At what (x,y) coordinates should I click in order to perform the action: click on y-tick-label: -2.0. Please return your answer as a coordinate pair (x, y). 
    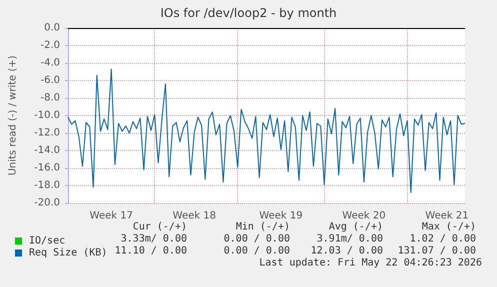
    Looking at the image, I should click on (50, 45).